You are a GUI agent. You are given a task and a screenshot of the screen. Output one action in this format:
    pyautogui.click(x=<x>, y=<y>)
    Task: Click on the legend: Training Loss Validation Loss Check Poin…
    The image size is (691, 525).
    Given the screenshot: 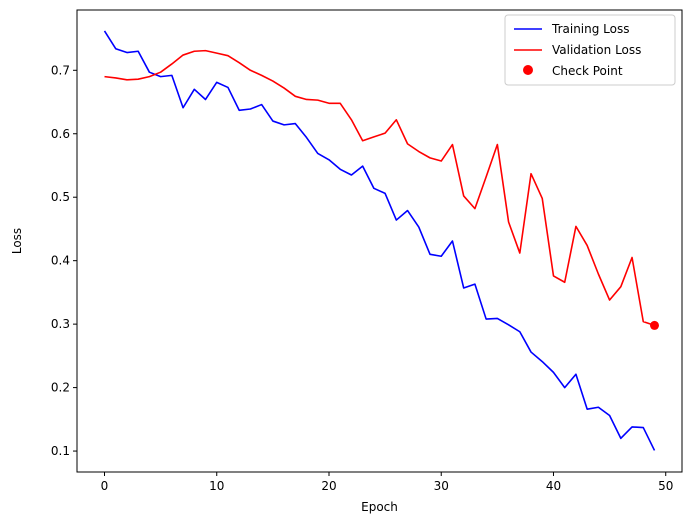 What is the action you would take?
    pyautogui.click(x=590, y=50)
    